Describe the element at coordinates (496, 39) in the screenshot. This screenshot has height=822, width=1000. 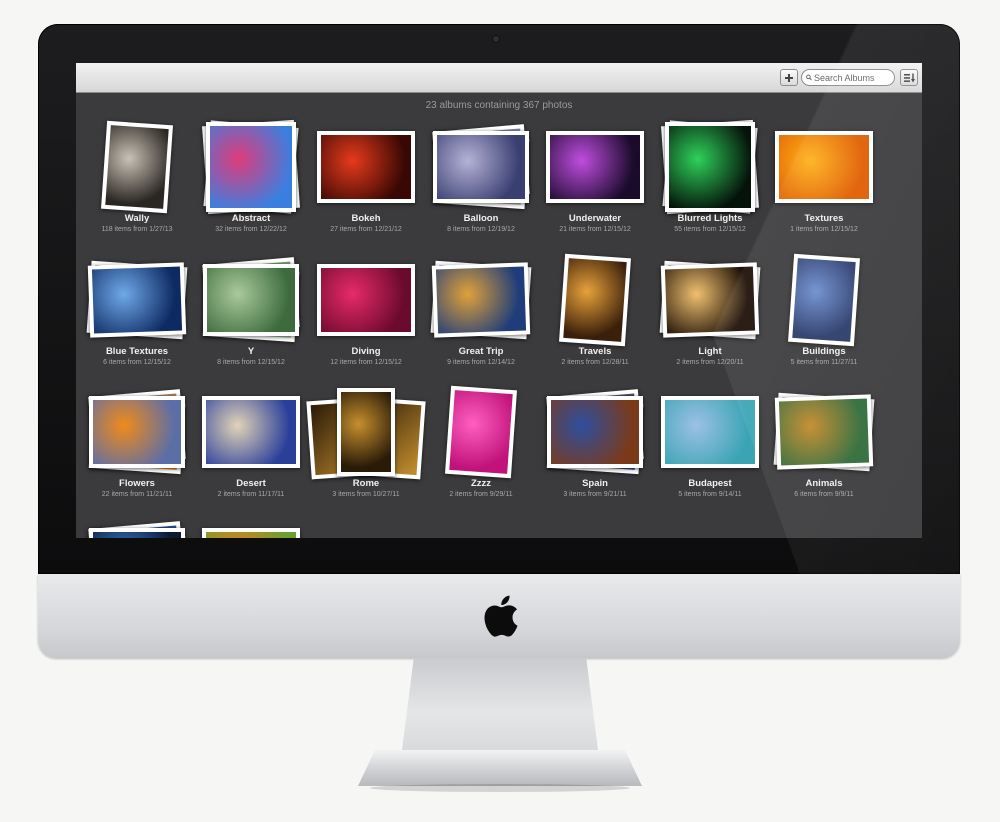
I see `camera-icon` at that location.